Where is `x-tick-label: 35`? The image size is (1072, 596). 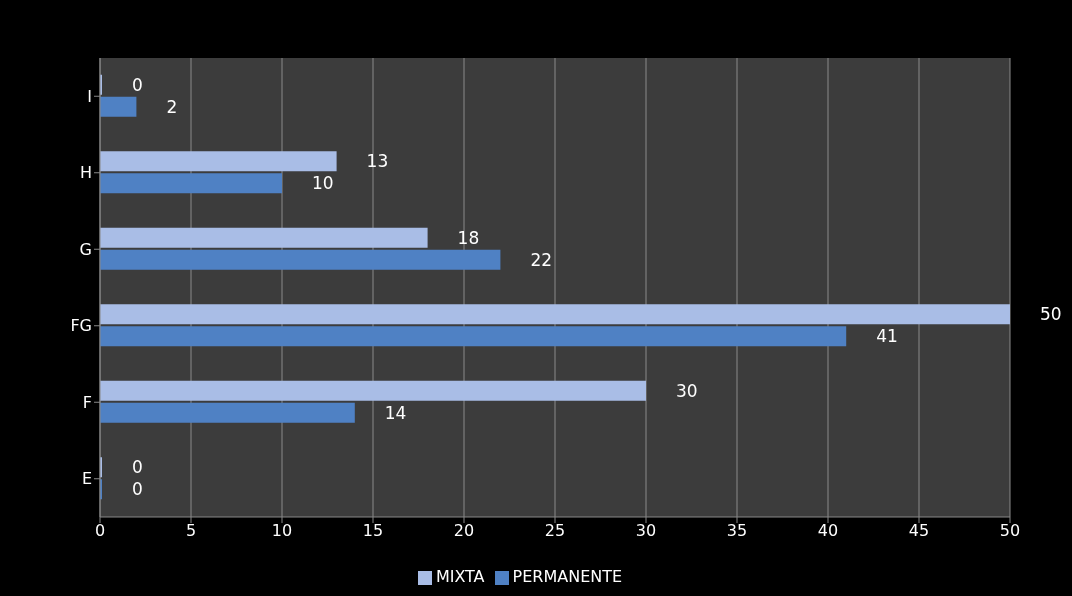 x-tick-label: 35 is located at coordinates (737, 531).